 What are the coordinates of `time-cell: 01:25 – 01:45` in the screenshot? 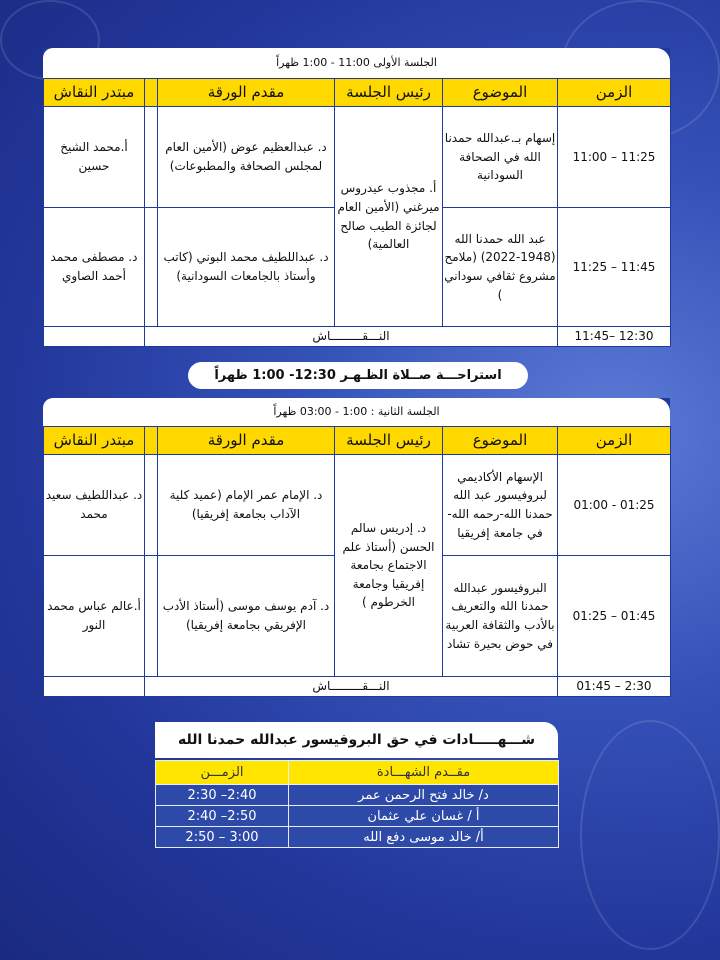 It's located at (614, 616).